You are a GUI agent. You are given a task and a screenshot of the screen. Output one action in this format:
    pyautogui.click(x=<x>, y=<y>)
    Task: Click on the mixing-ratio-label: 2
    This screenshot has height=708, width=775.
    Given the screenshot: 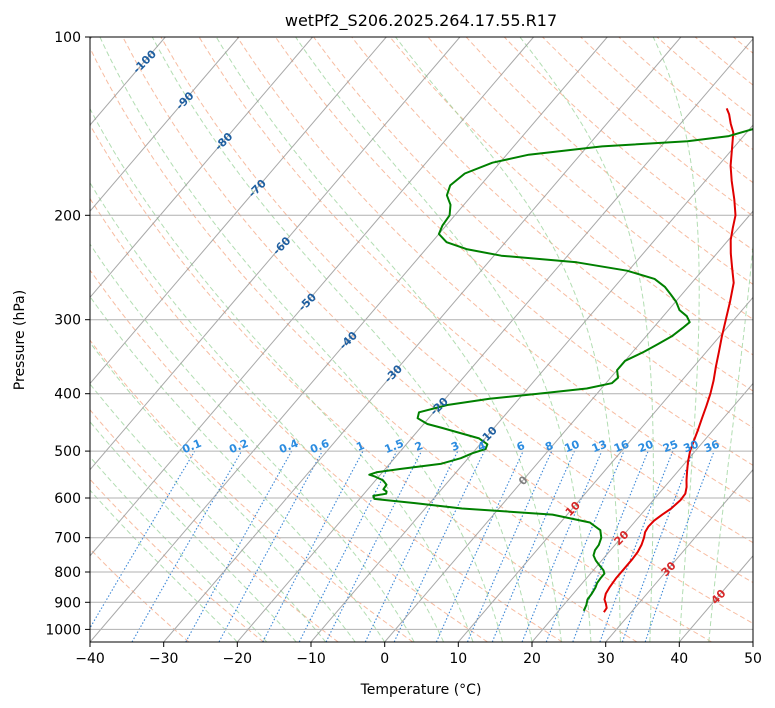 What is the action you would take?
    pyautogui.click(x=419, y=446)
    